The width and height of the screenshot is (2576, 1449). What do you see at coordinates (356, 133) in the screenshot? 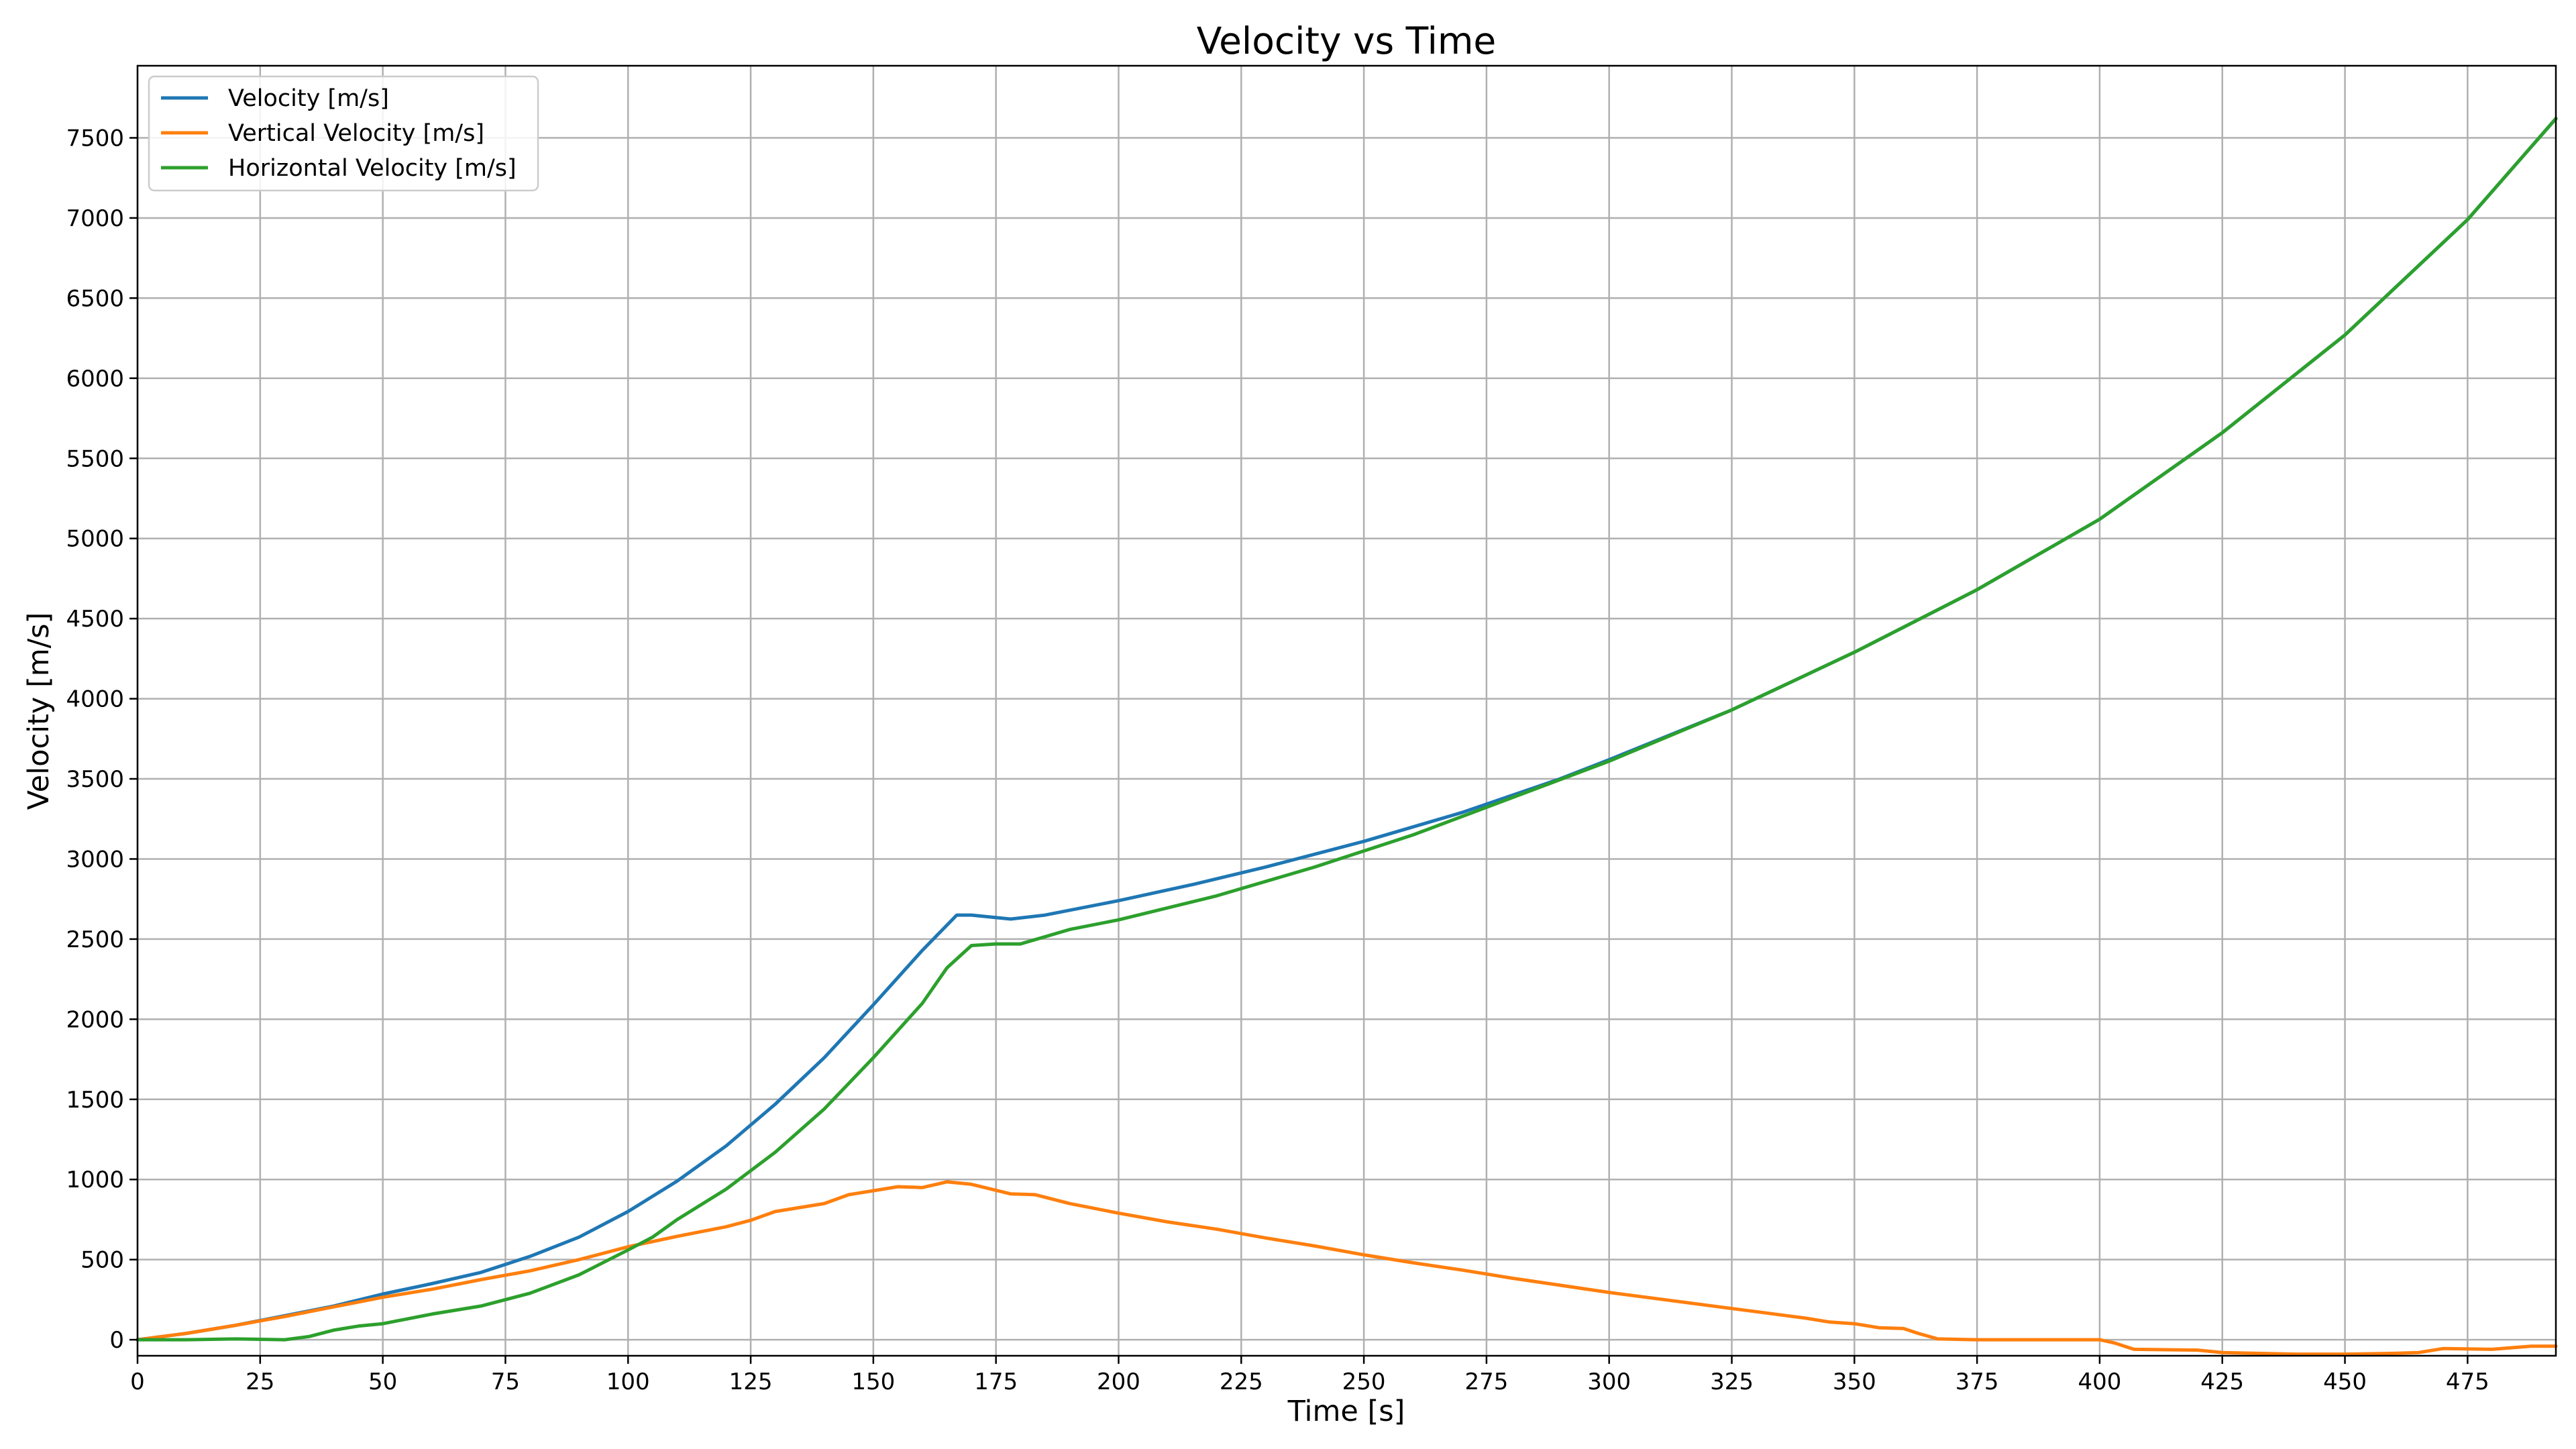
I see `legend-entry: Vertical Velocity [m/s]` at bounding box center [356, 133].